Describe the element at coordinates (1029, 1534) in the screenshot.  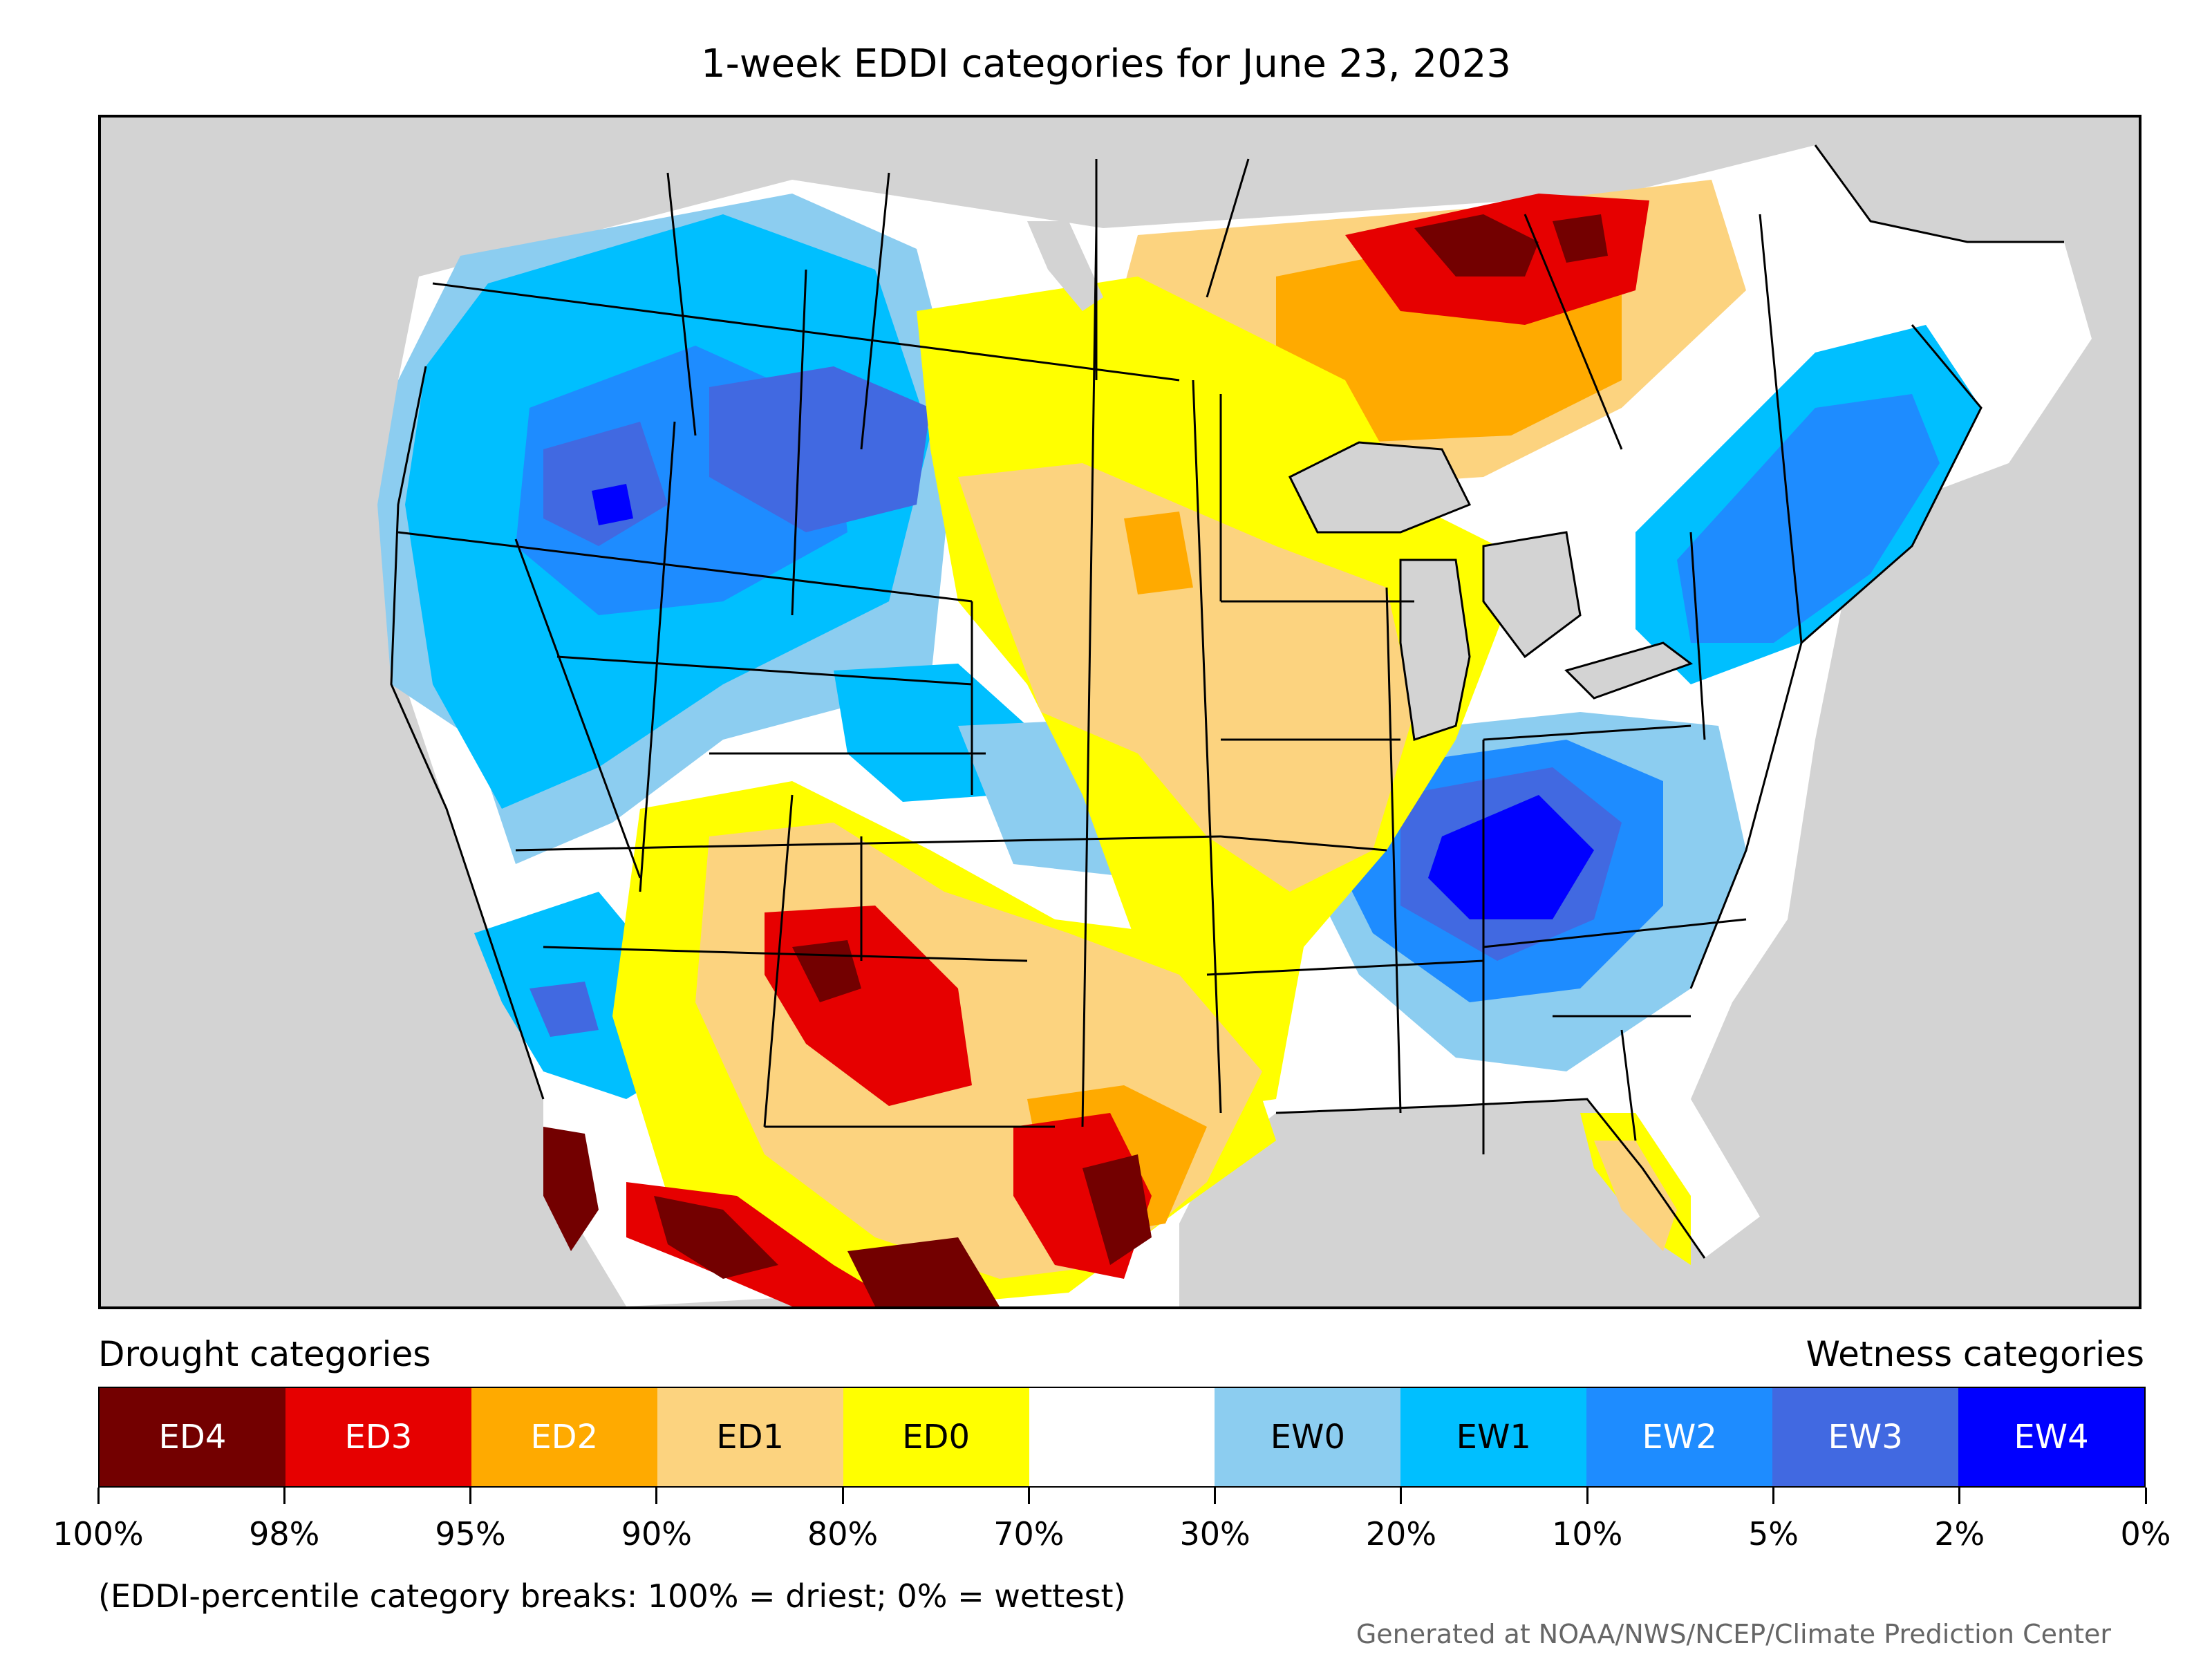
I see `colorbar-tick-label: 70%` at that location.